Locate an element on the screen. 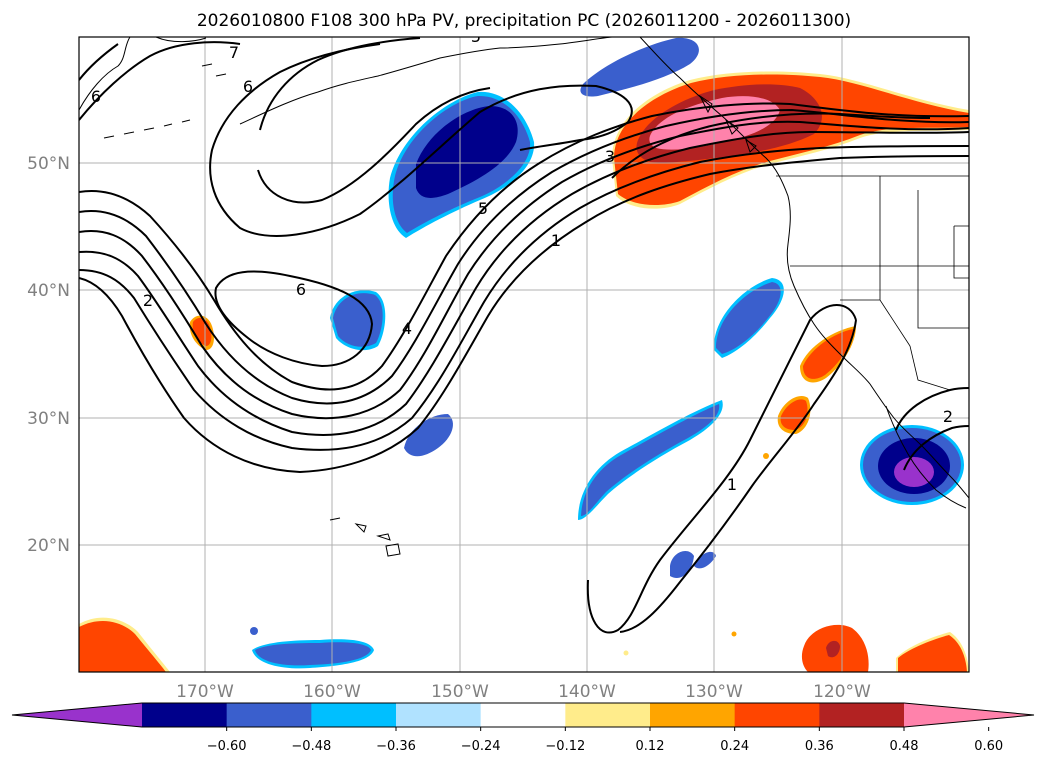 The image size is (1047, 765). precip-blob-gulf-alaska is located at coordinates (639, 67).